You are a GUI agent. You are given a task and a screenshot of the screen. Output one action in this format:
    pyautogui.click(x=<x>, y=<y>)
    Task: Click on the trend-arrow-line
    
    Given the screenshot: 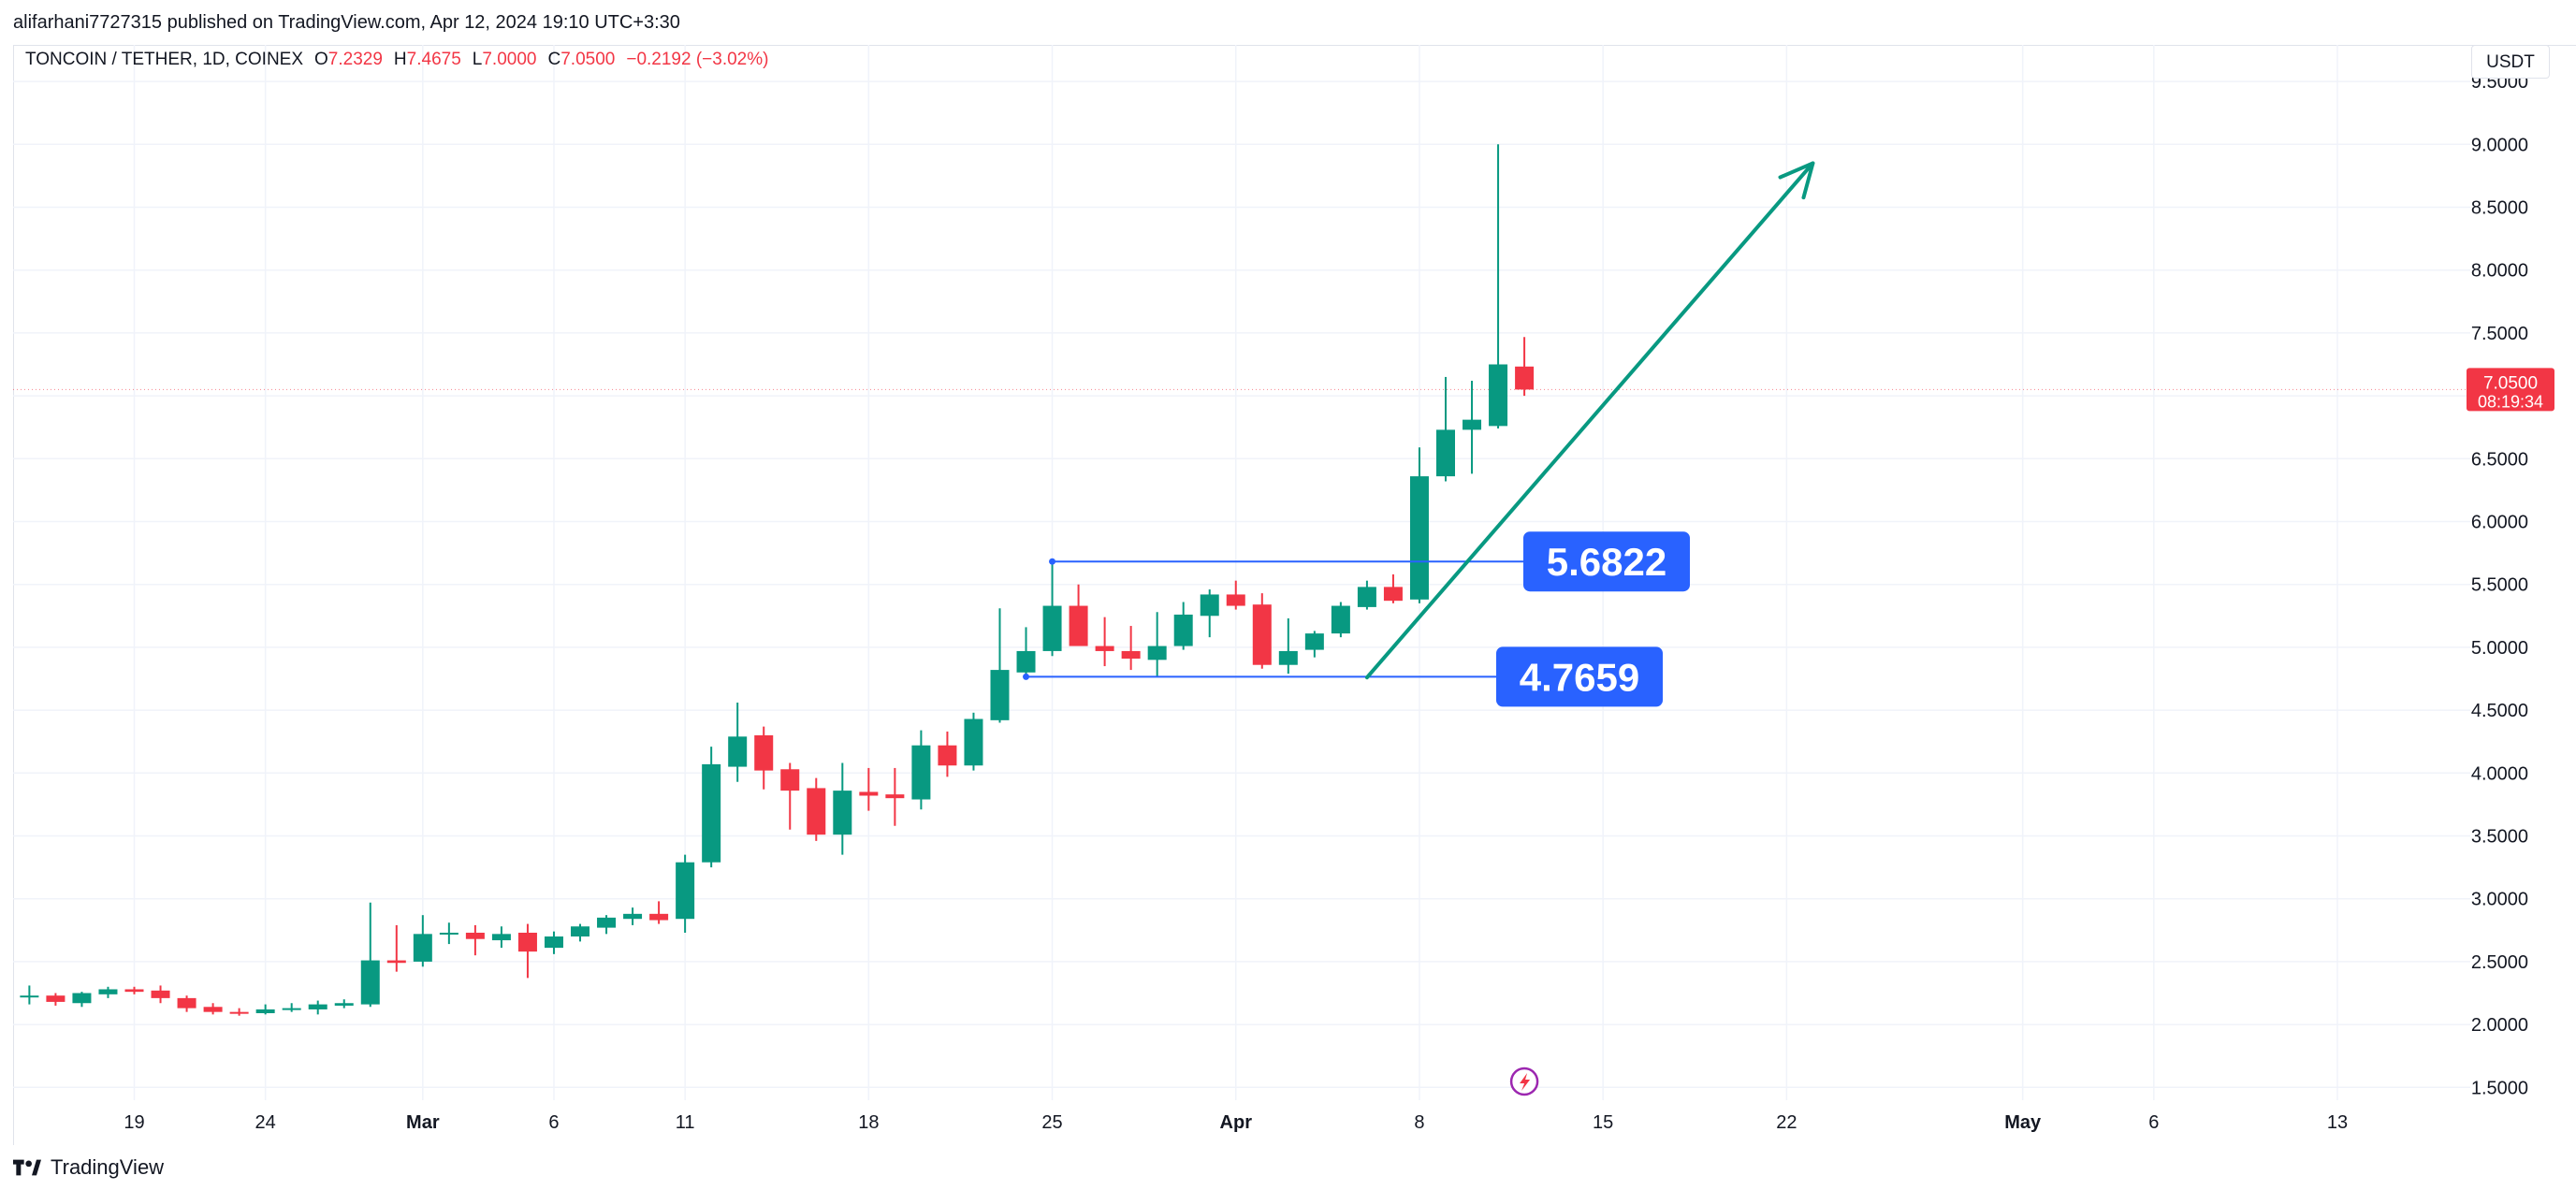 What is the action you would take?
    pyautogui.click(x=1589, y=420)
    